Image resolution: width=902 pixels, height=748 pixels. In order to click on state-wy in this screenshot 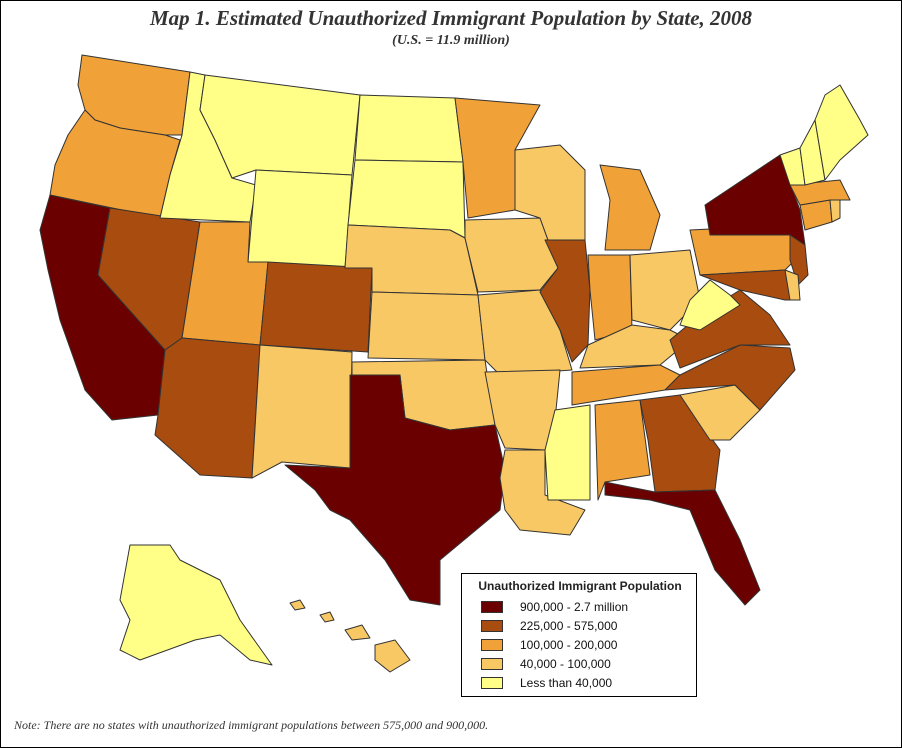, I will do `click(300, 219)`.